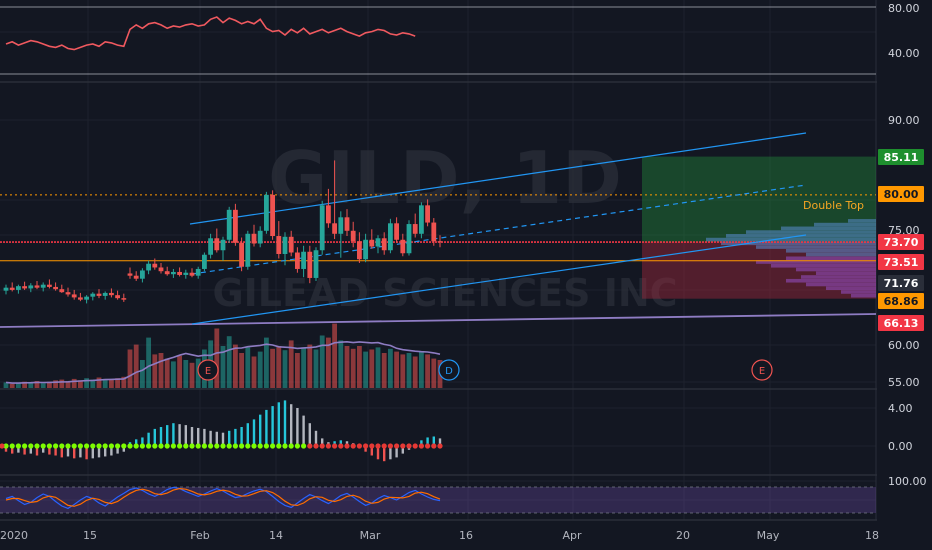 The height and width of the screenshot is (550, 932). What do you see at coordinates (900, 446) in the screenshot?
I see `axis-tick-label: 0.00` at bounding box center [900, 446].